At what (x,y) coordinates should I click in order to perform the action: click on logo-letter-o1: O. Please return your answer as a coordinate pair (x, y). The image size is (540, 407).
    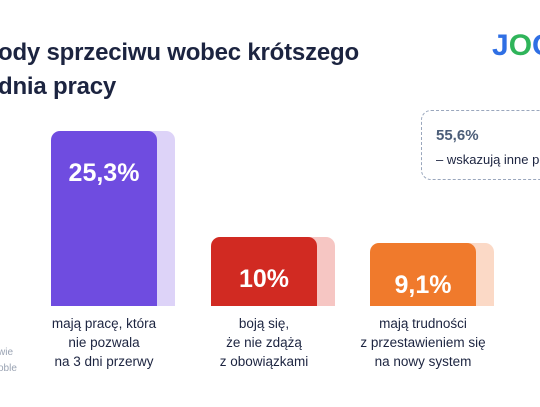
    Looking at the image, I should click on (520, 45).